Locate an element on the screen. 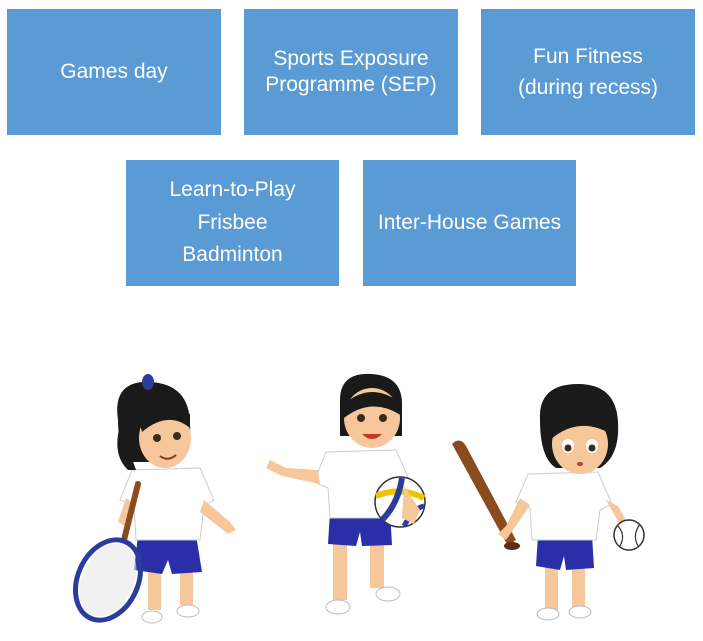  activity-box-inter-house-games: Inter-House Games is located at coordinates (469, 223).